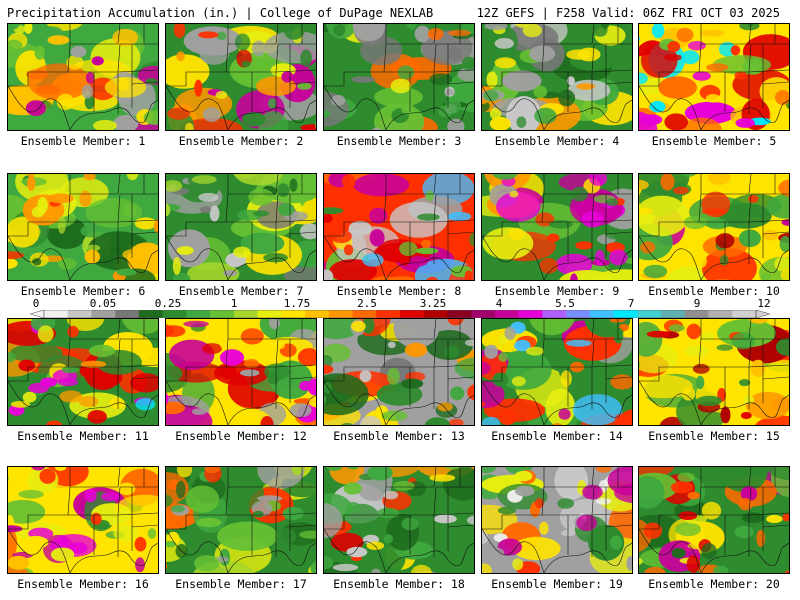 Image resolution: width=800 pixels, height=600 pixels. I want to click on member-label: Ensemble Member: 10, so click(714, 291).